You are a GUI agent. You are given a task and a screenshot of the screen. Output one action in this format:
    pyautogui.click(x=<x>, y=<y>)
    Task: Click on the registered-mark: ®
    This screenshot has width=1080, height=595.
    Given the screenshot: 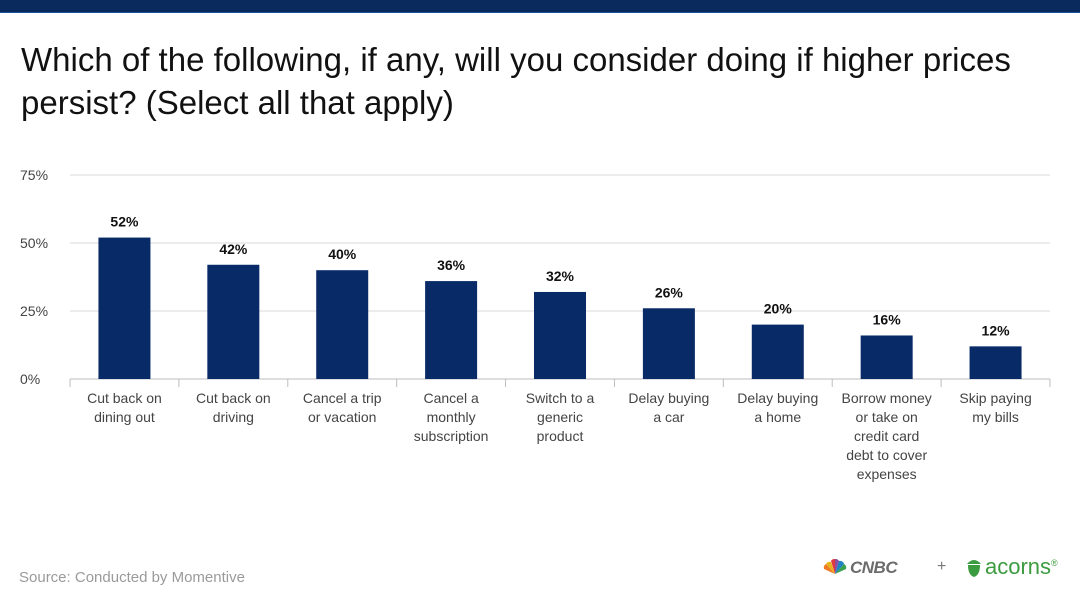 What is the action you would take?
    pyautogui.click(x=1054, y=563)
    